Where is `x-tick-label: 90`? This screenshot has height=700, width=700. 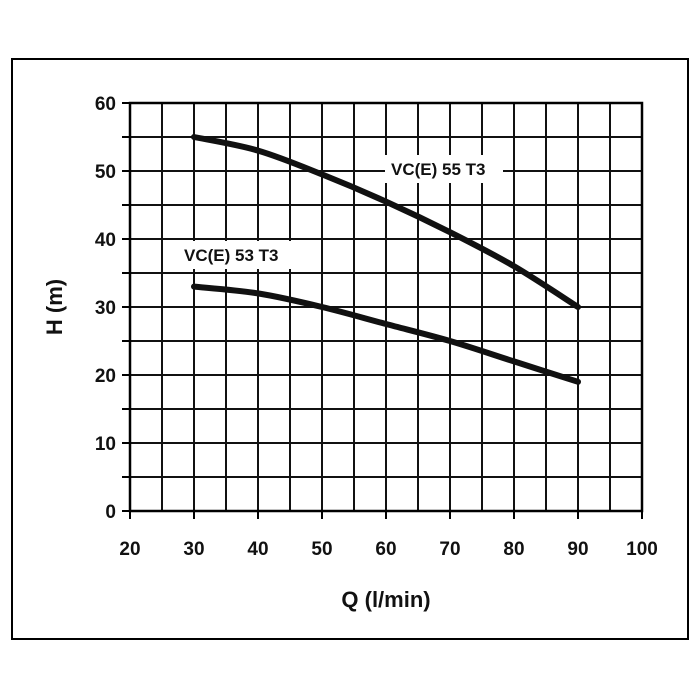
x-tick-label: 90 is located at coordinates (577, 549).